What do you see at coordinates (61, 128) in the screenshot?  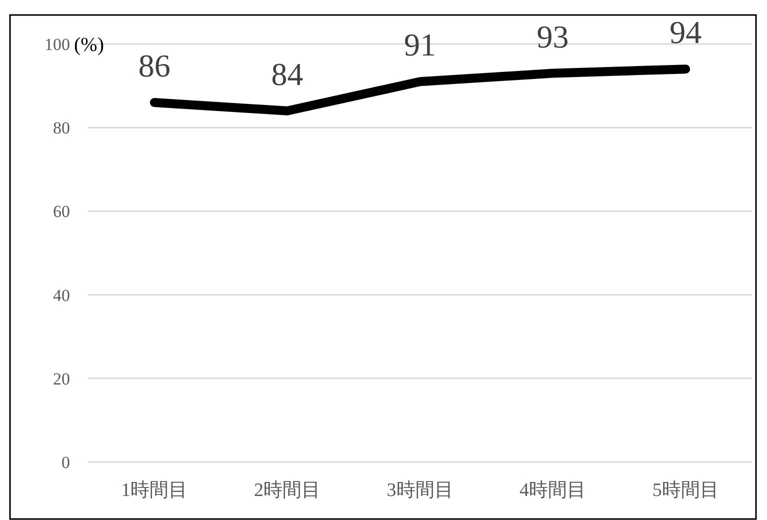 I see `y-tick-label: 80` at bounding box center [61, 128].